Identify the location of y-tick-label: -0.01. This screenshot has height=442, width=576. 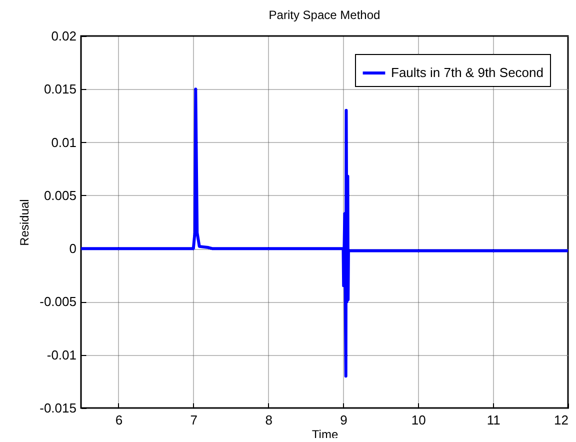
(61, 354).